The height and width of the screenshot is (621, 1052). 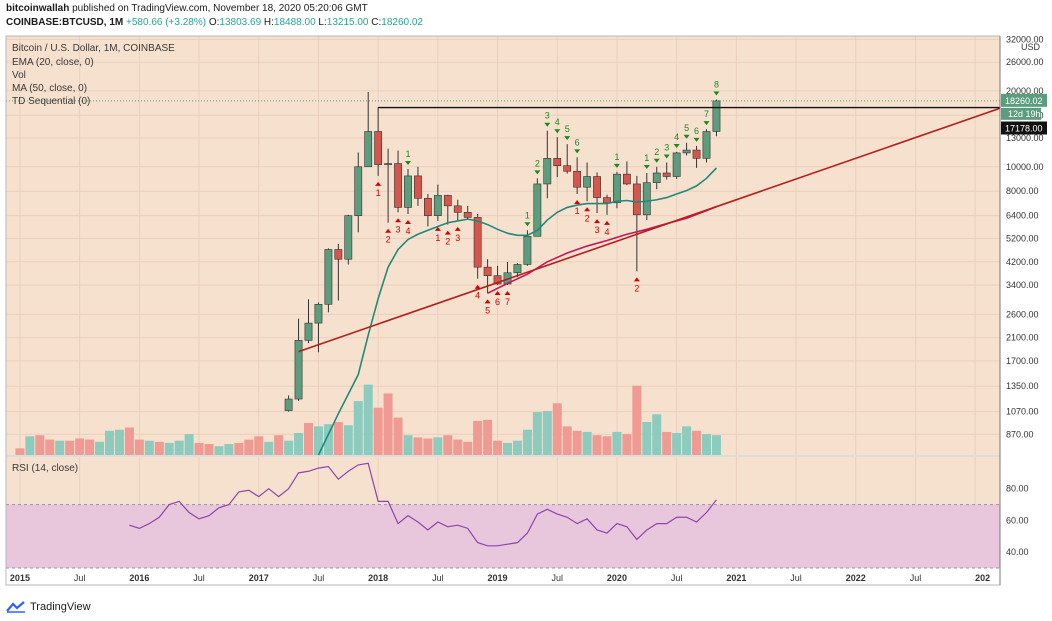 I want to click on level-price-value: 17178.00, so click(x=1024, y=129).